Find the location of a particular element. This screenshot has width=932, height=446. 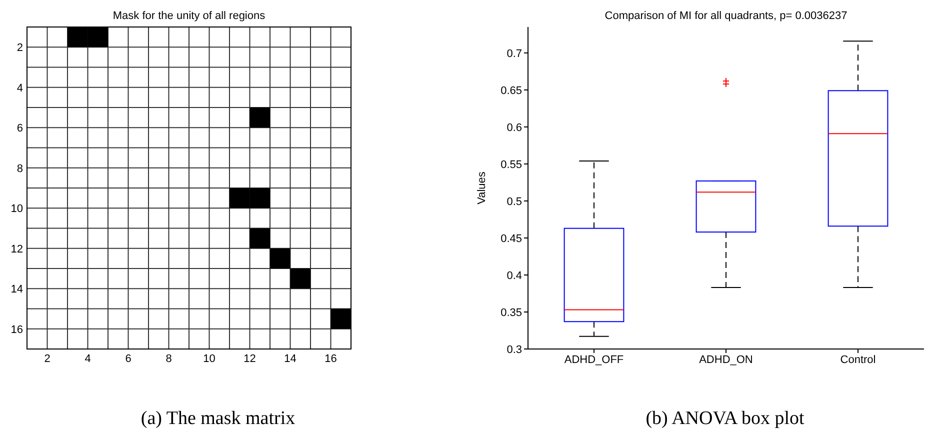

chart-title: Comparison of MI for all quadrants, p= 0.0036237 is located at coordinates (726, 16).